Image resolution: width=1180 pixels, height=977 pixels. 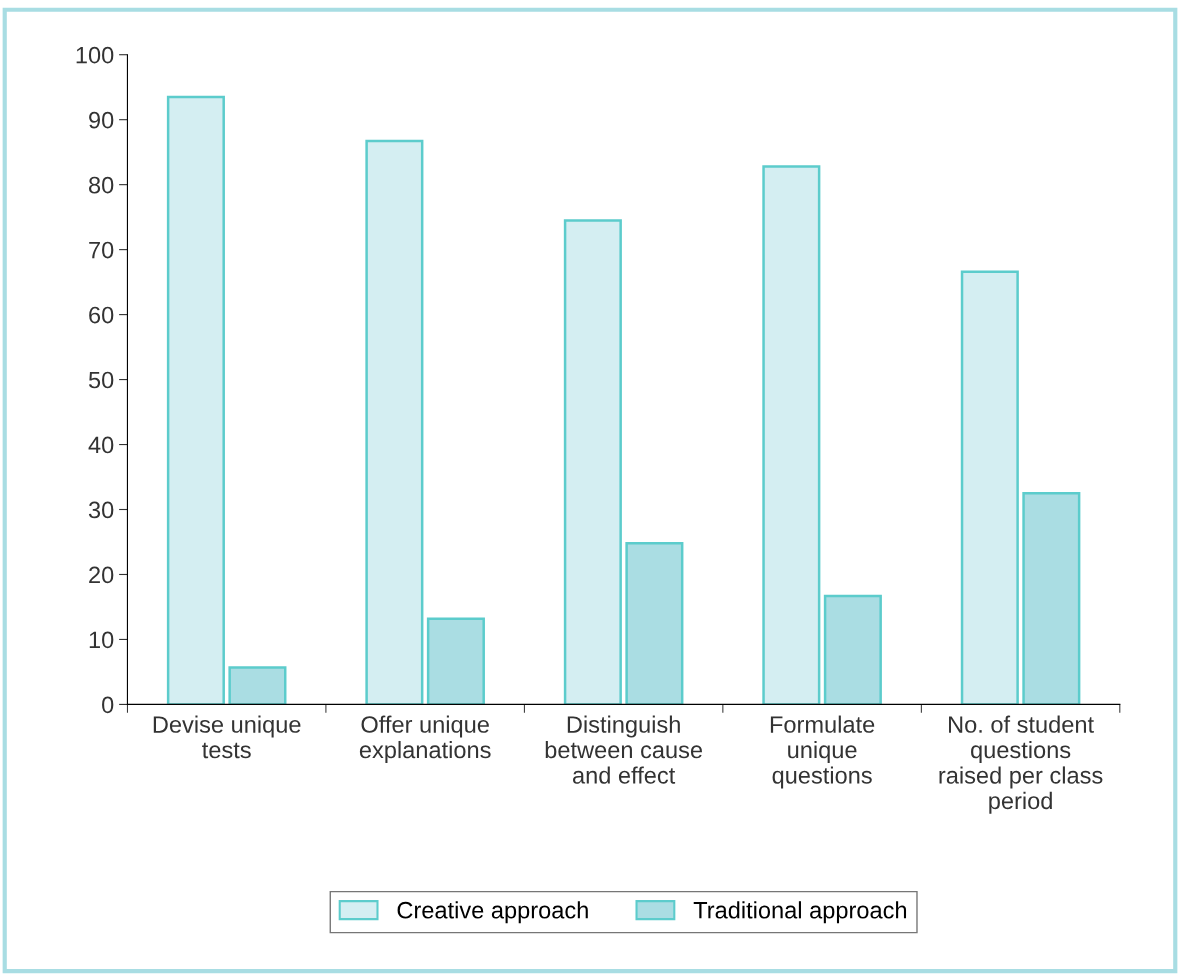 I want to click on x-tick-label: No. of student questions raised per class period, so click(x=1021, y=764).